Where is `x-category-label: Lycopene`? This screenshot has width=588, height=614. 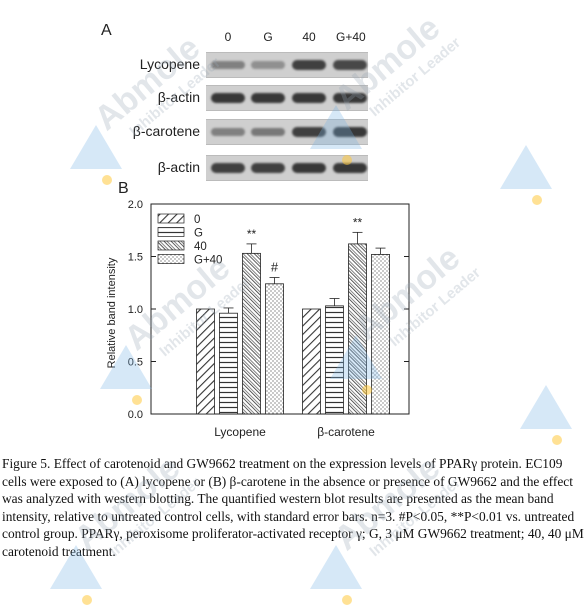
x-category-label: Lycopene is located at coordinates (240, 432).